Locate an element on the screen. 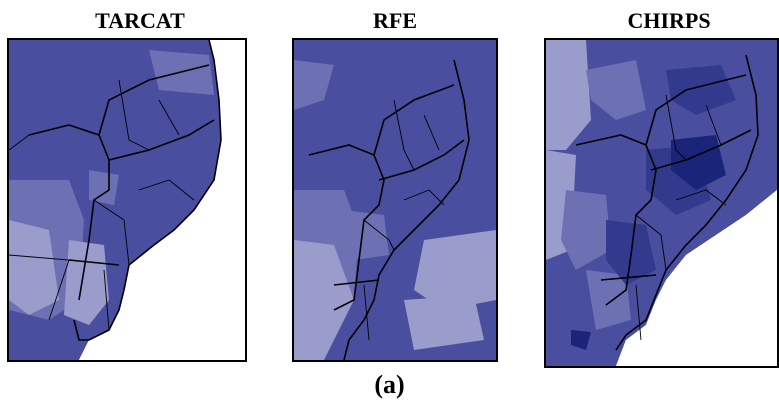 Image resolution: width=779 pixels, height=414 pixels. panel-title-tarcat: TARCAT is located at coordinates (140, 20).